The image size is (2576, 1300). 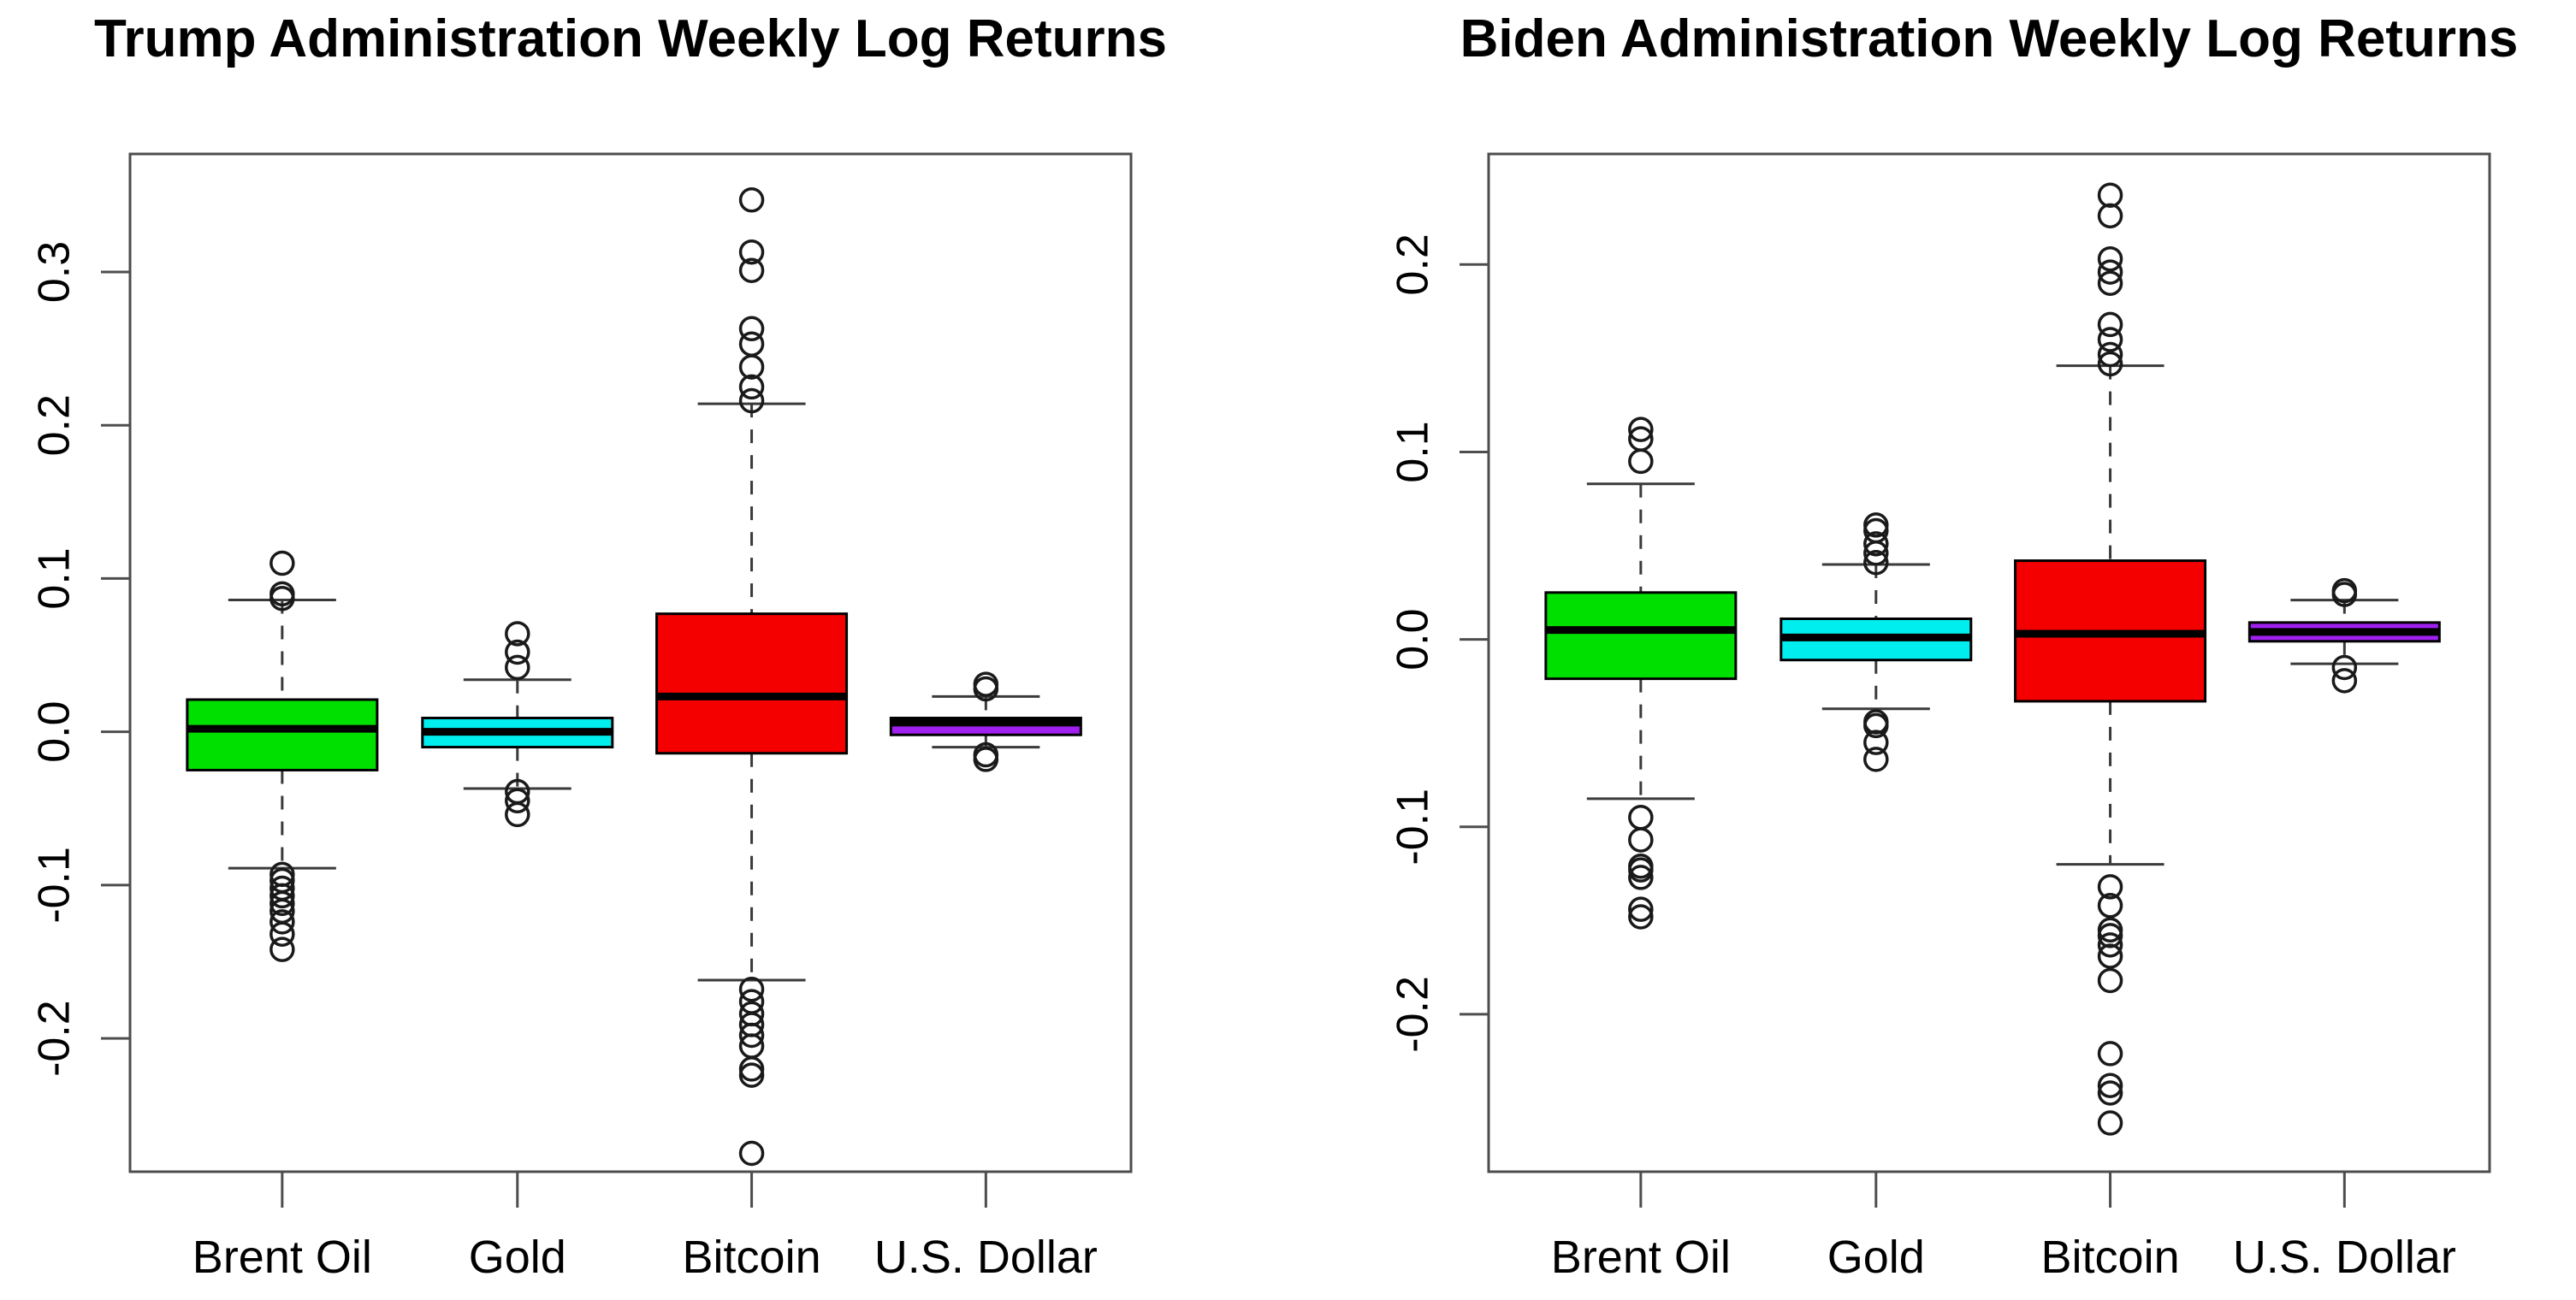 What do you see at coordinates (1989, 38) in the screenshot?
I see `chart-title-biden: Biden Administration Weekly Log Returns` at bounding box center [1989, 38].